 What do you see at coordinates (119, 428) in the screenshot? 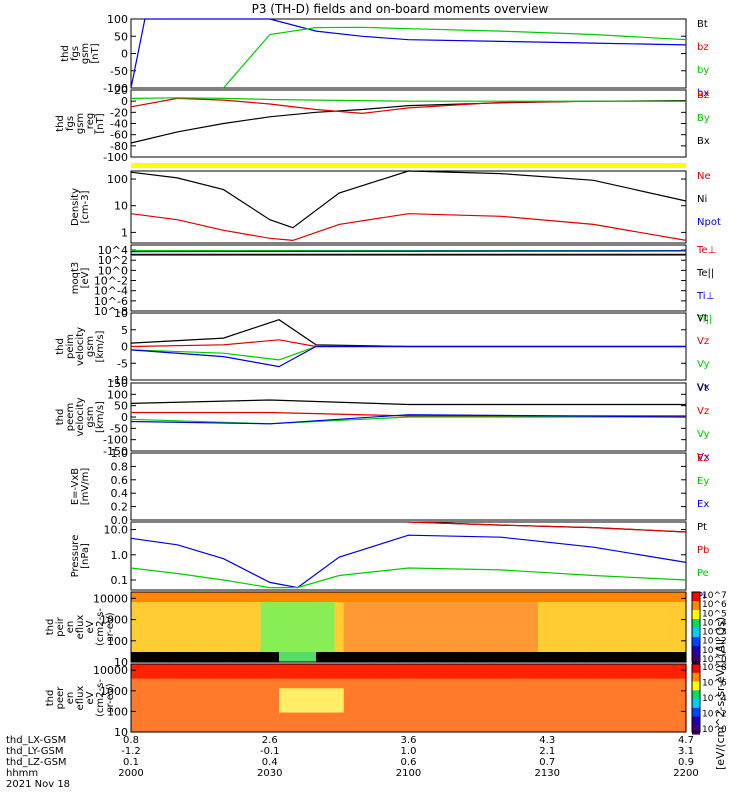
I see `y-tick-label: -50` at bounding box center [119, 428].